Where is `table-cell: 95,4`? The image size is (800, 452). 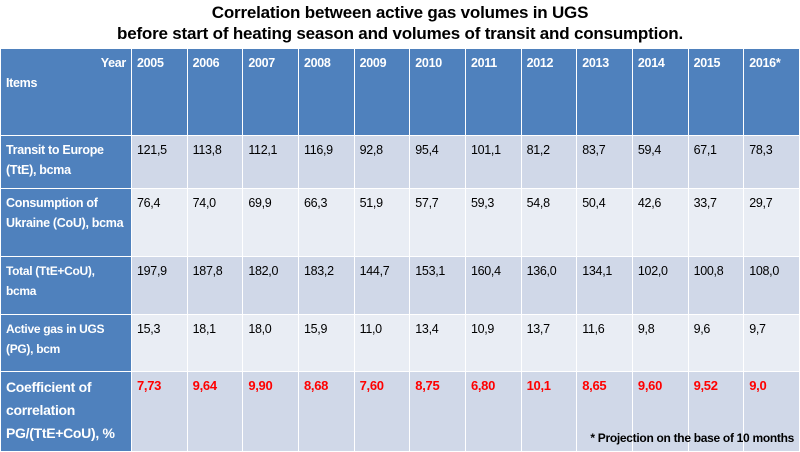 table-cell: 95,4 is located at coordinates (437, 162).